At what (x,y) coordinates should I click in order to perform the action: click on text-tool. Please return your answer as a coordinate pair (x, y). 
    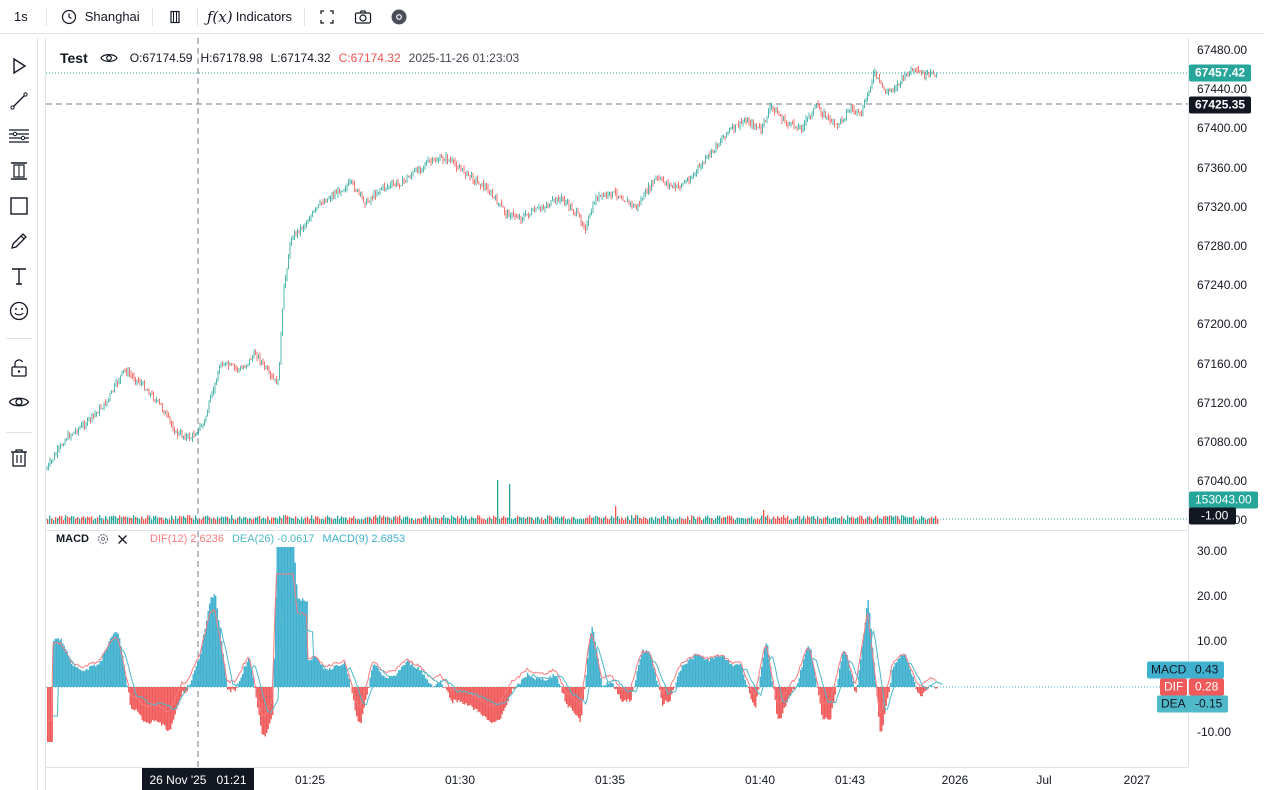
    Looking at the image, I should click on (19, 278).